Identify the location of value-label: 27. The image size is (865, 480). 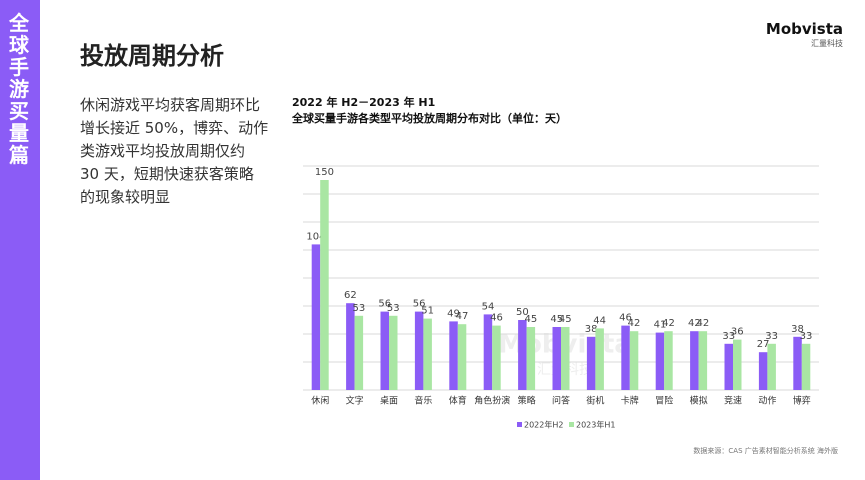
(763, 344).